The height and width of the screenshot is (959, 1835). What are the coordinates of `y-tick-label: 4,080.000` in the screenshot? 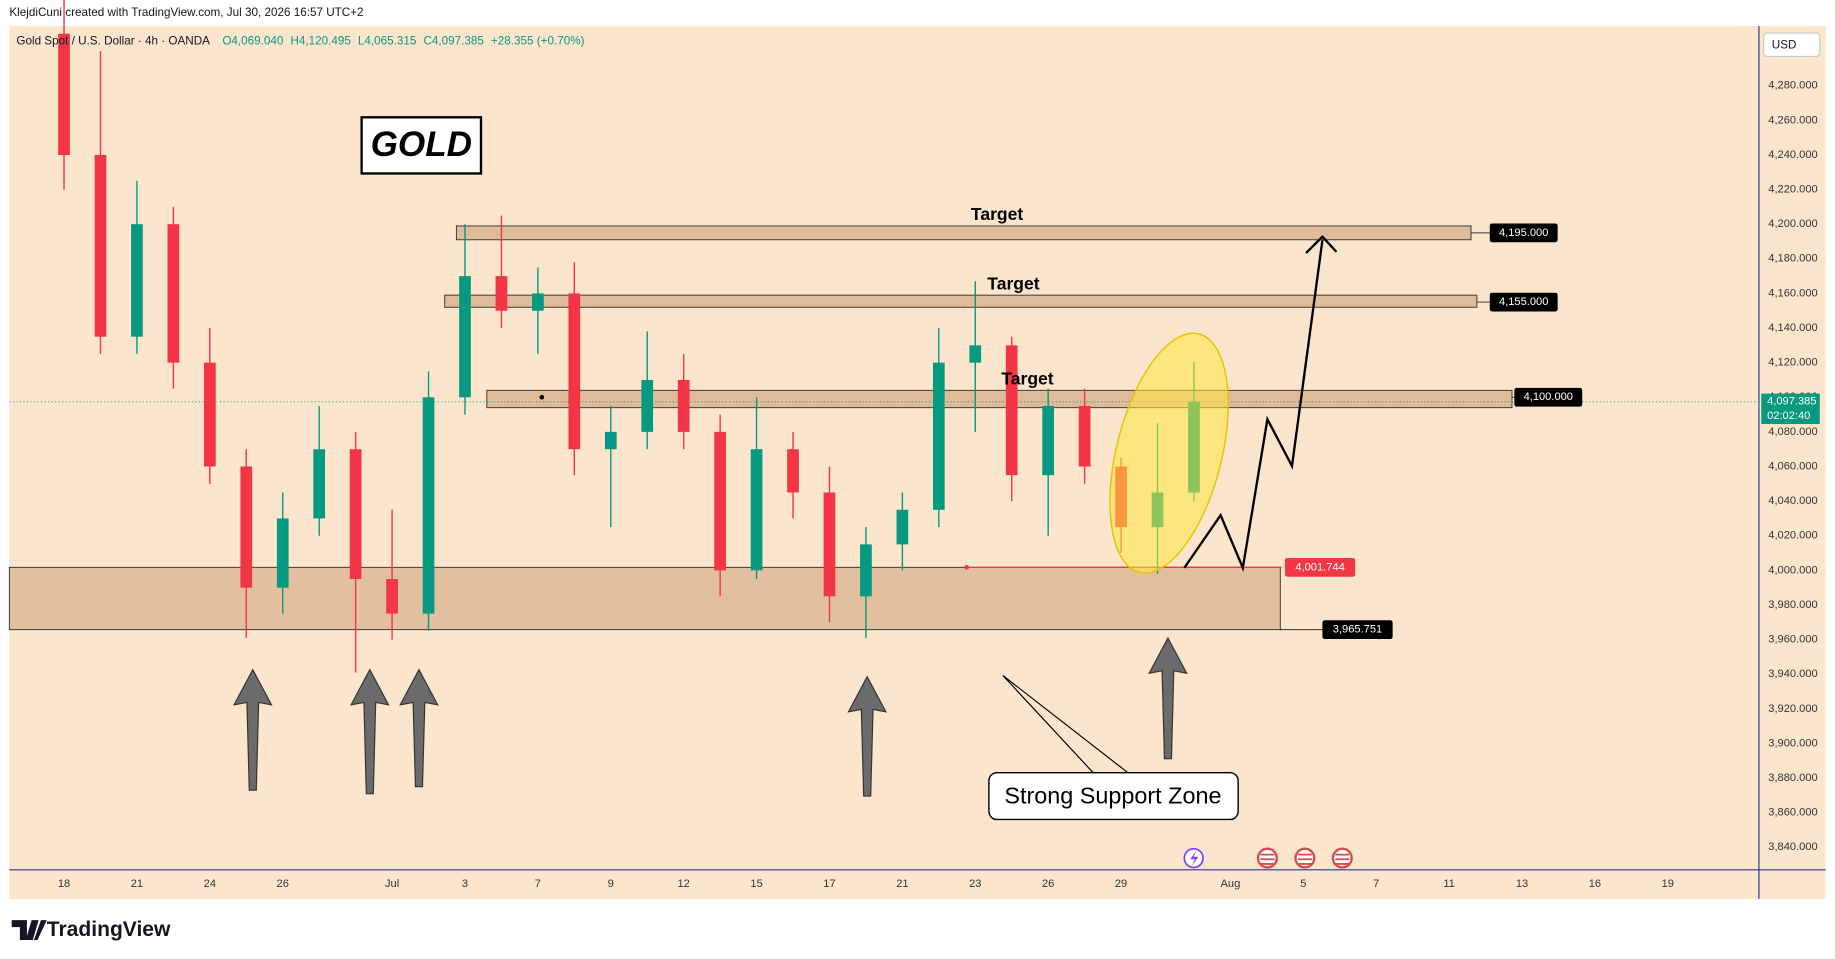 It's located at (1792, 432).